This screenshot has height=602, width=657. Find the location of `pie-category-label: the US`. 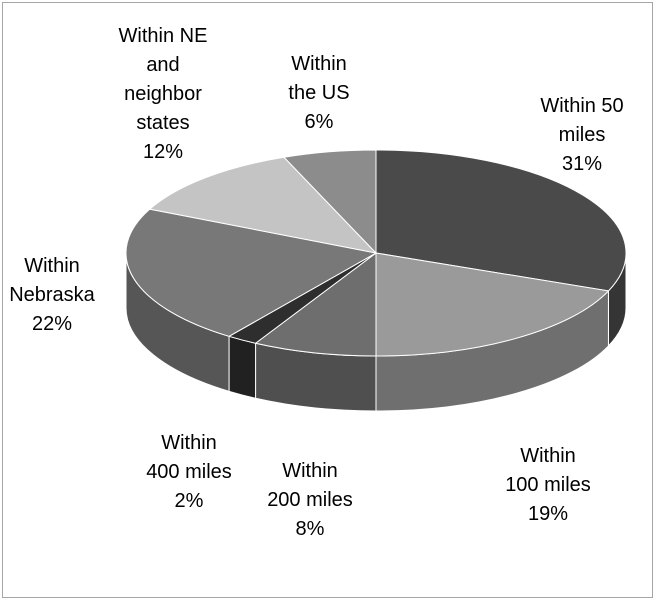

pie-category-label: the US is located at coordinates (318, 93).